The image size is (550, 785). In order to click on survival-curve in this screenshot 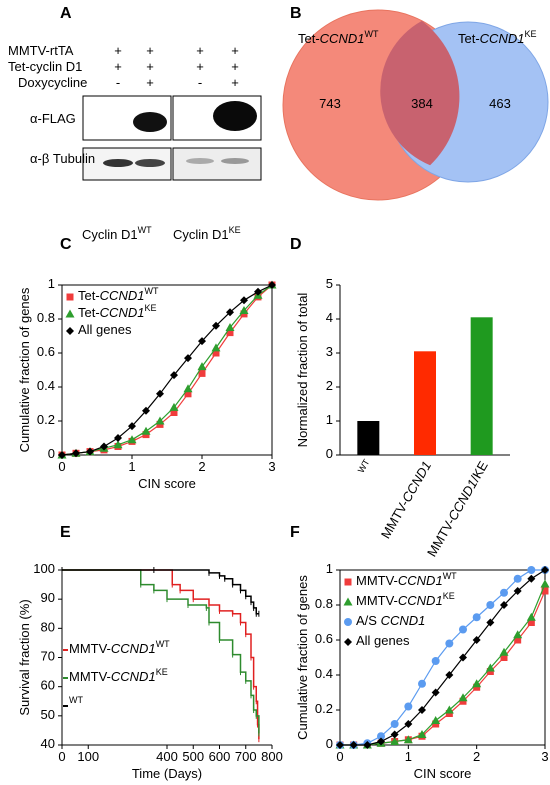, I will do `click(161, 654)`.